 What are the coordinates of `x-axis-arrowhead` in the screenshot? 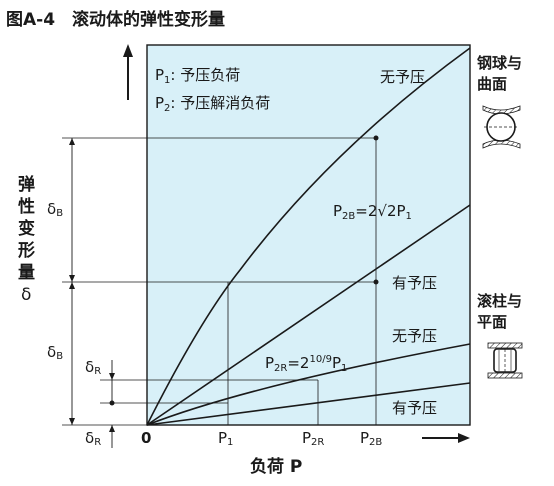 It's located at (464, 438).